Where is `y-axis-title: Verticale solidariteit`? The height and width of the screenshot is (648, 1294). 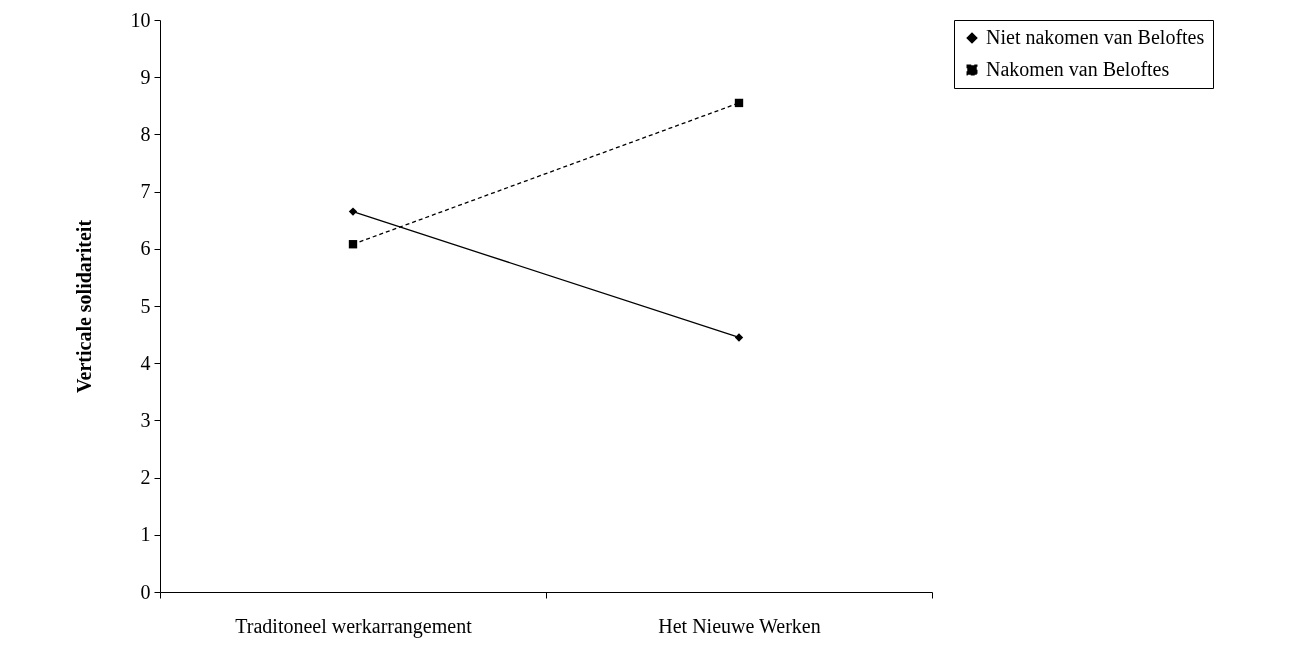
y-axis-title: Verticale solidariteit is located at coordinates (83, 306).